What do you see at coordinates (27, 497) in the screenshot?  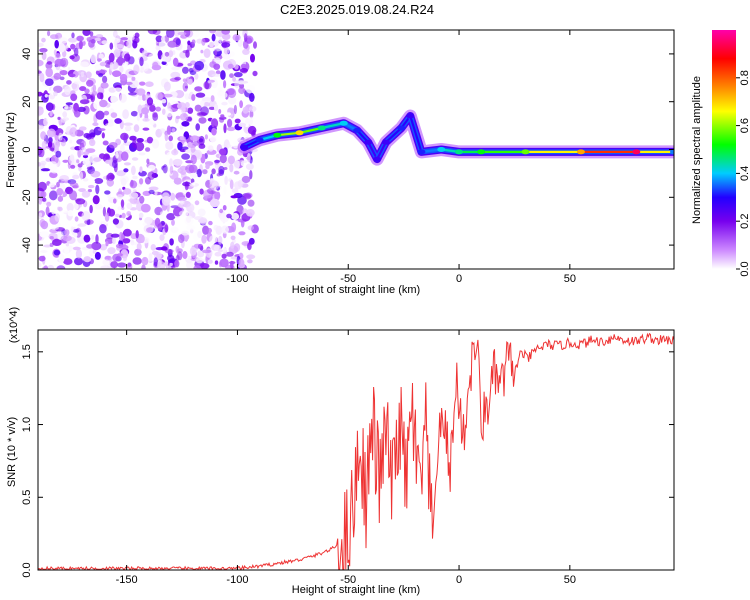 I see `y-tick-label: 0.5` at bounding box center [27, 497].